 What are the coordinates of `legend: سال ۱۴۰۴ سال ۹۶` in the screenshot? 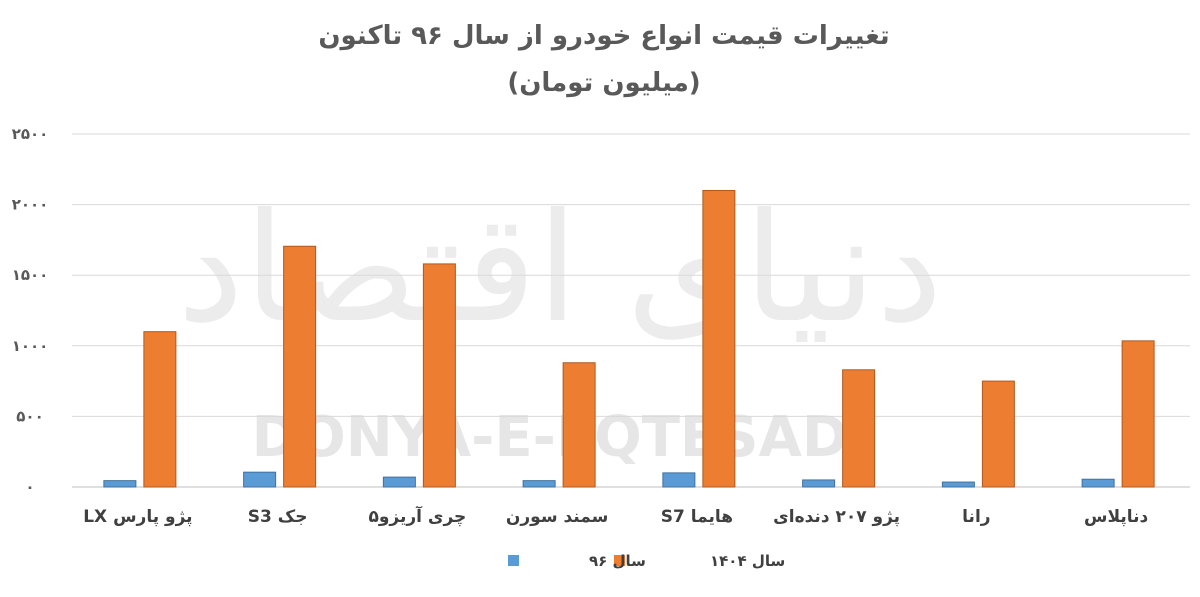 It's located at (646, 561).